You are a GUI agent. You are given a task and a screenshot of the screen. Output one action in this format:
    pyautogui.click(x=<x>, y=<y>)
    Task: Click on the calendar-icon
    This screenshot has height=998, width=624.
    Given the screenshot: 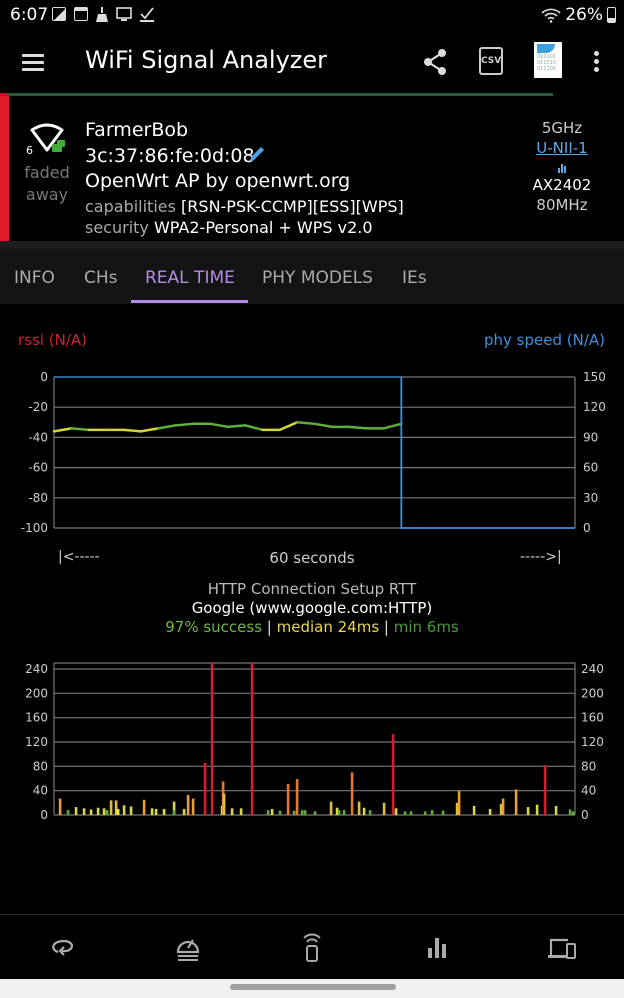 What is the action you would take?
    pyautogui.click(x=81, y=14)
    